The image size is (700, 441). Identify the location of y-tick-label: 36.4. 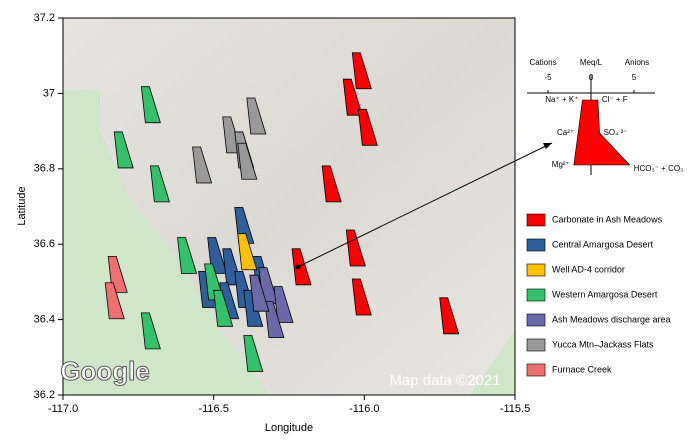
(44, 320).